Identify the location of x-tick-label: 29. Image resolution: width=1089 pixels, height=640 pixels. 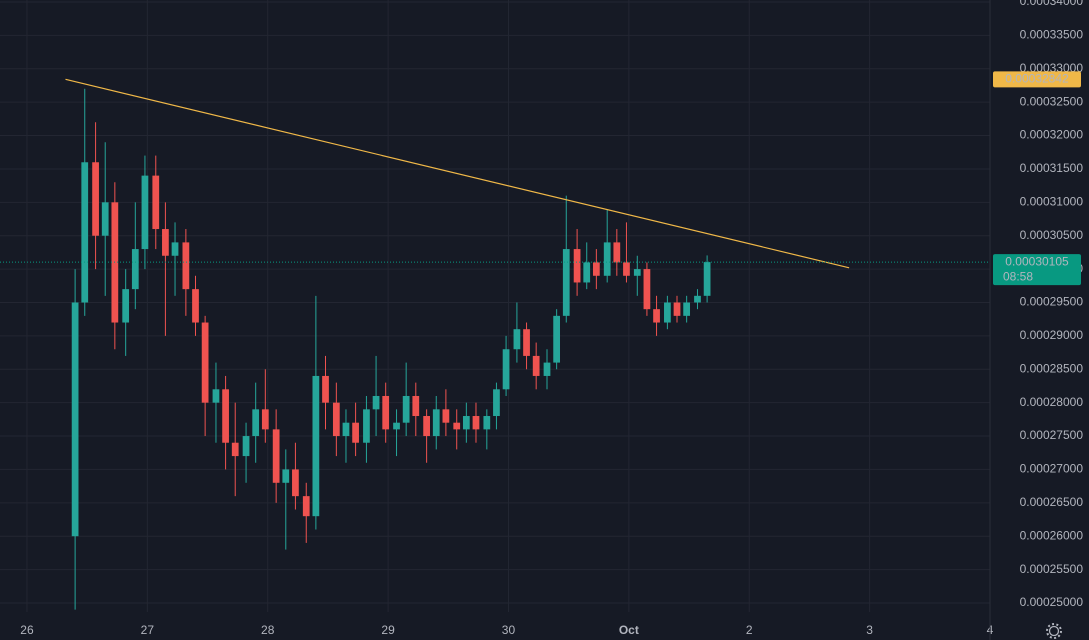
(388, 630).